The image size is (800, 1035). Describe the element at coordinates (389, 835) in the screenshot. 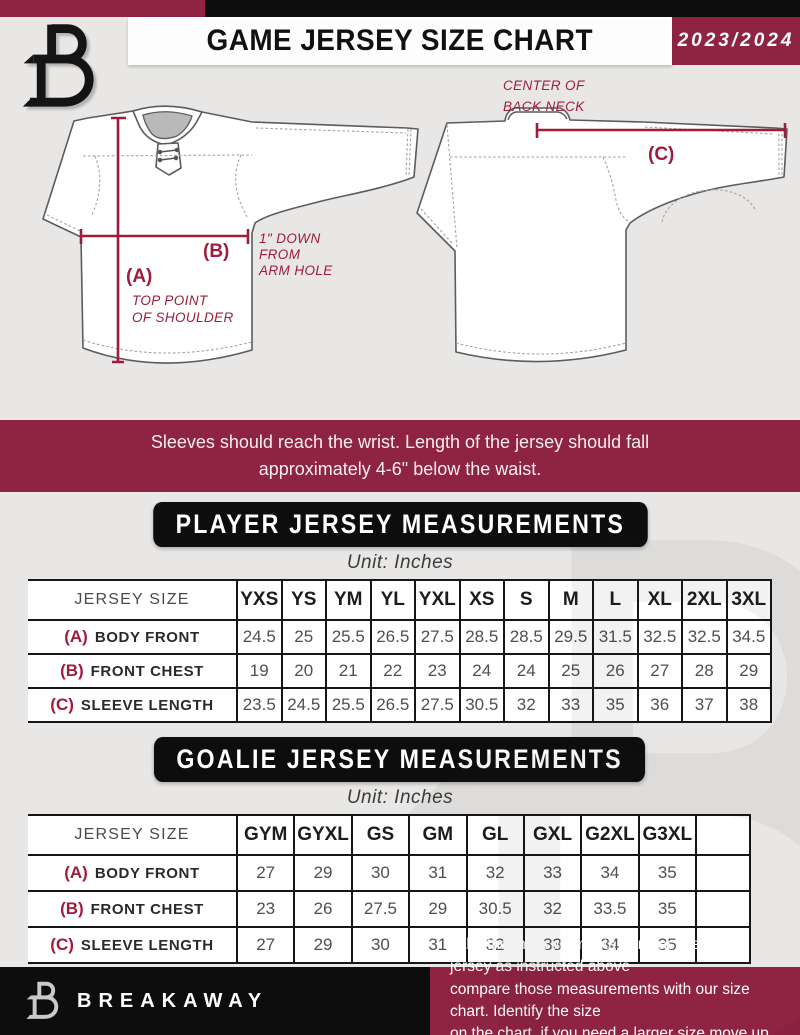

I see `table-header-row: JERSEY SIZE GYM GYXL GS GM GL GXL G2XL G3XL` at that location.